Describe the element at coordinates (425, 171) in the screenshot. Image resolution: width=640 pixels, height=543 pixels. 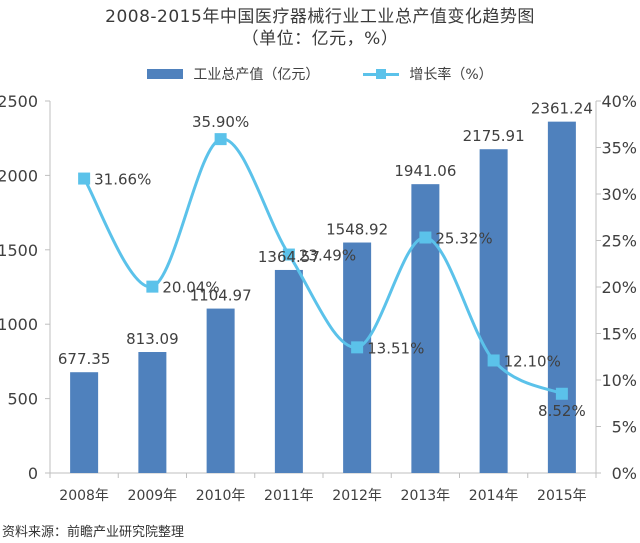
I see `bar-value-label: 1941.06` at that location.